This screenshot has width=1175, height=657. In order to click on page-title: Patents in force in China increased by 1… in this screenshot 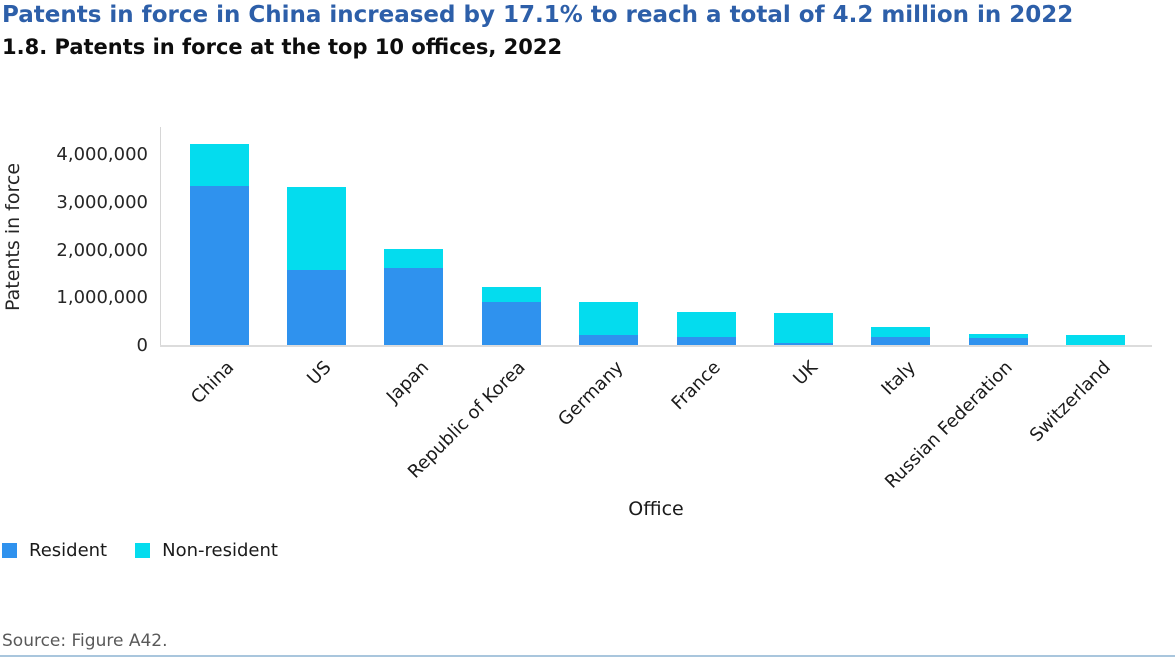, I will do `click(538, 15)`.